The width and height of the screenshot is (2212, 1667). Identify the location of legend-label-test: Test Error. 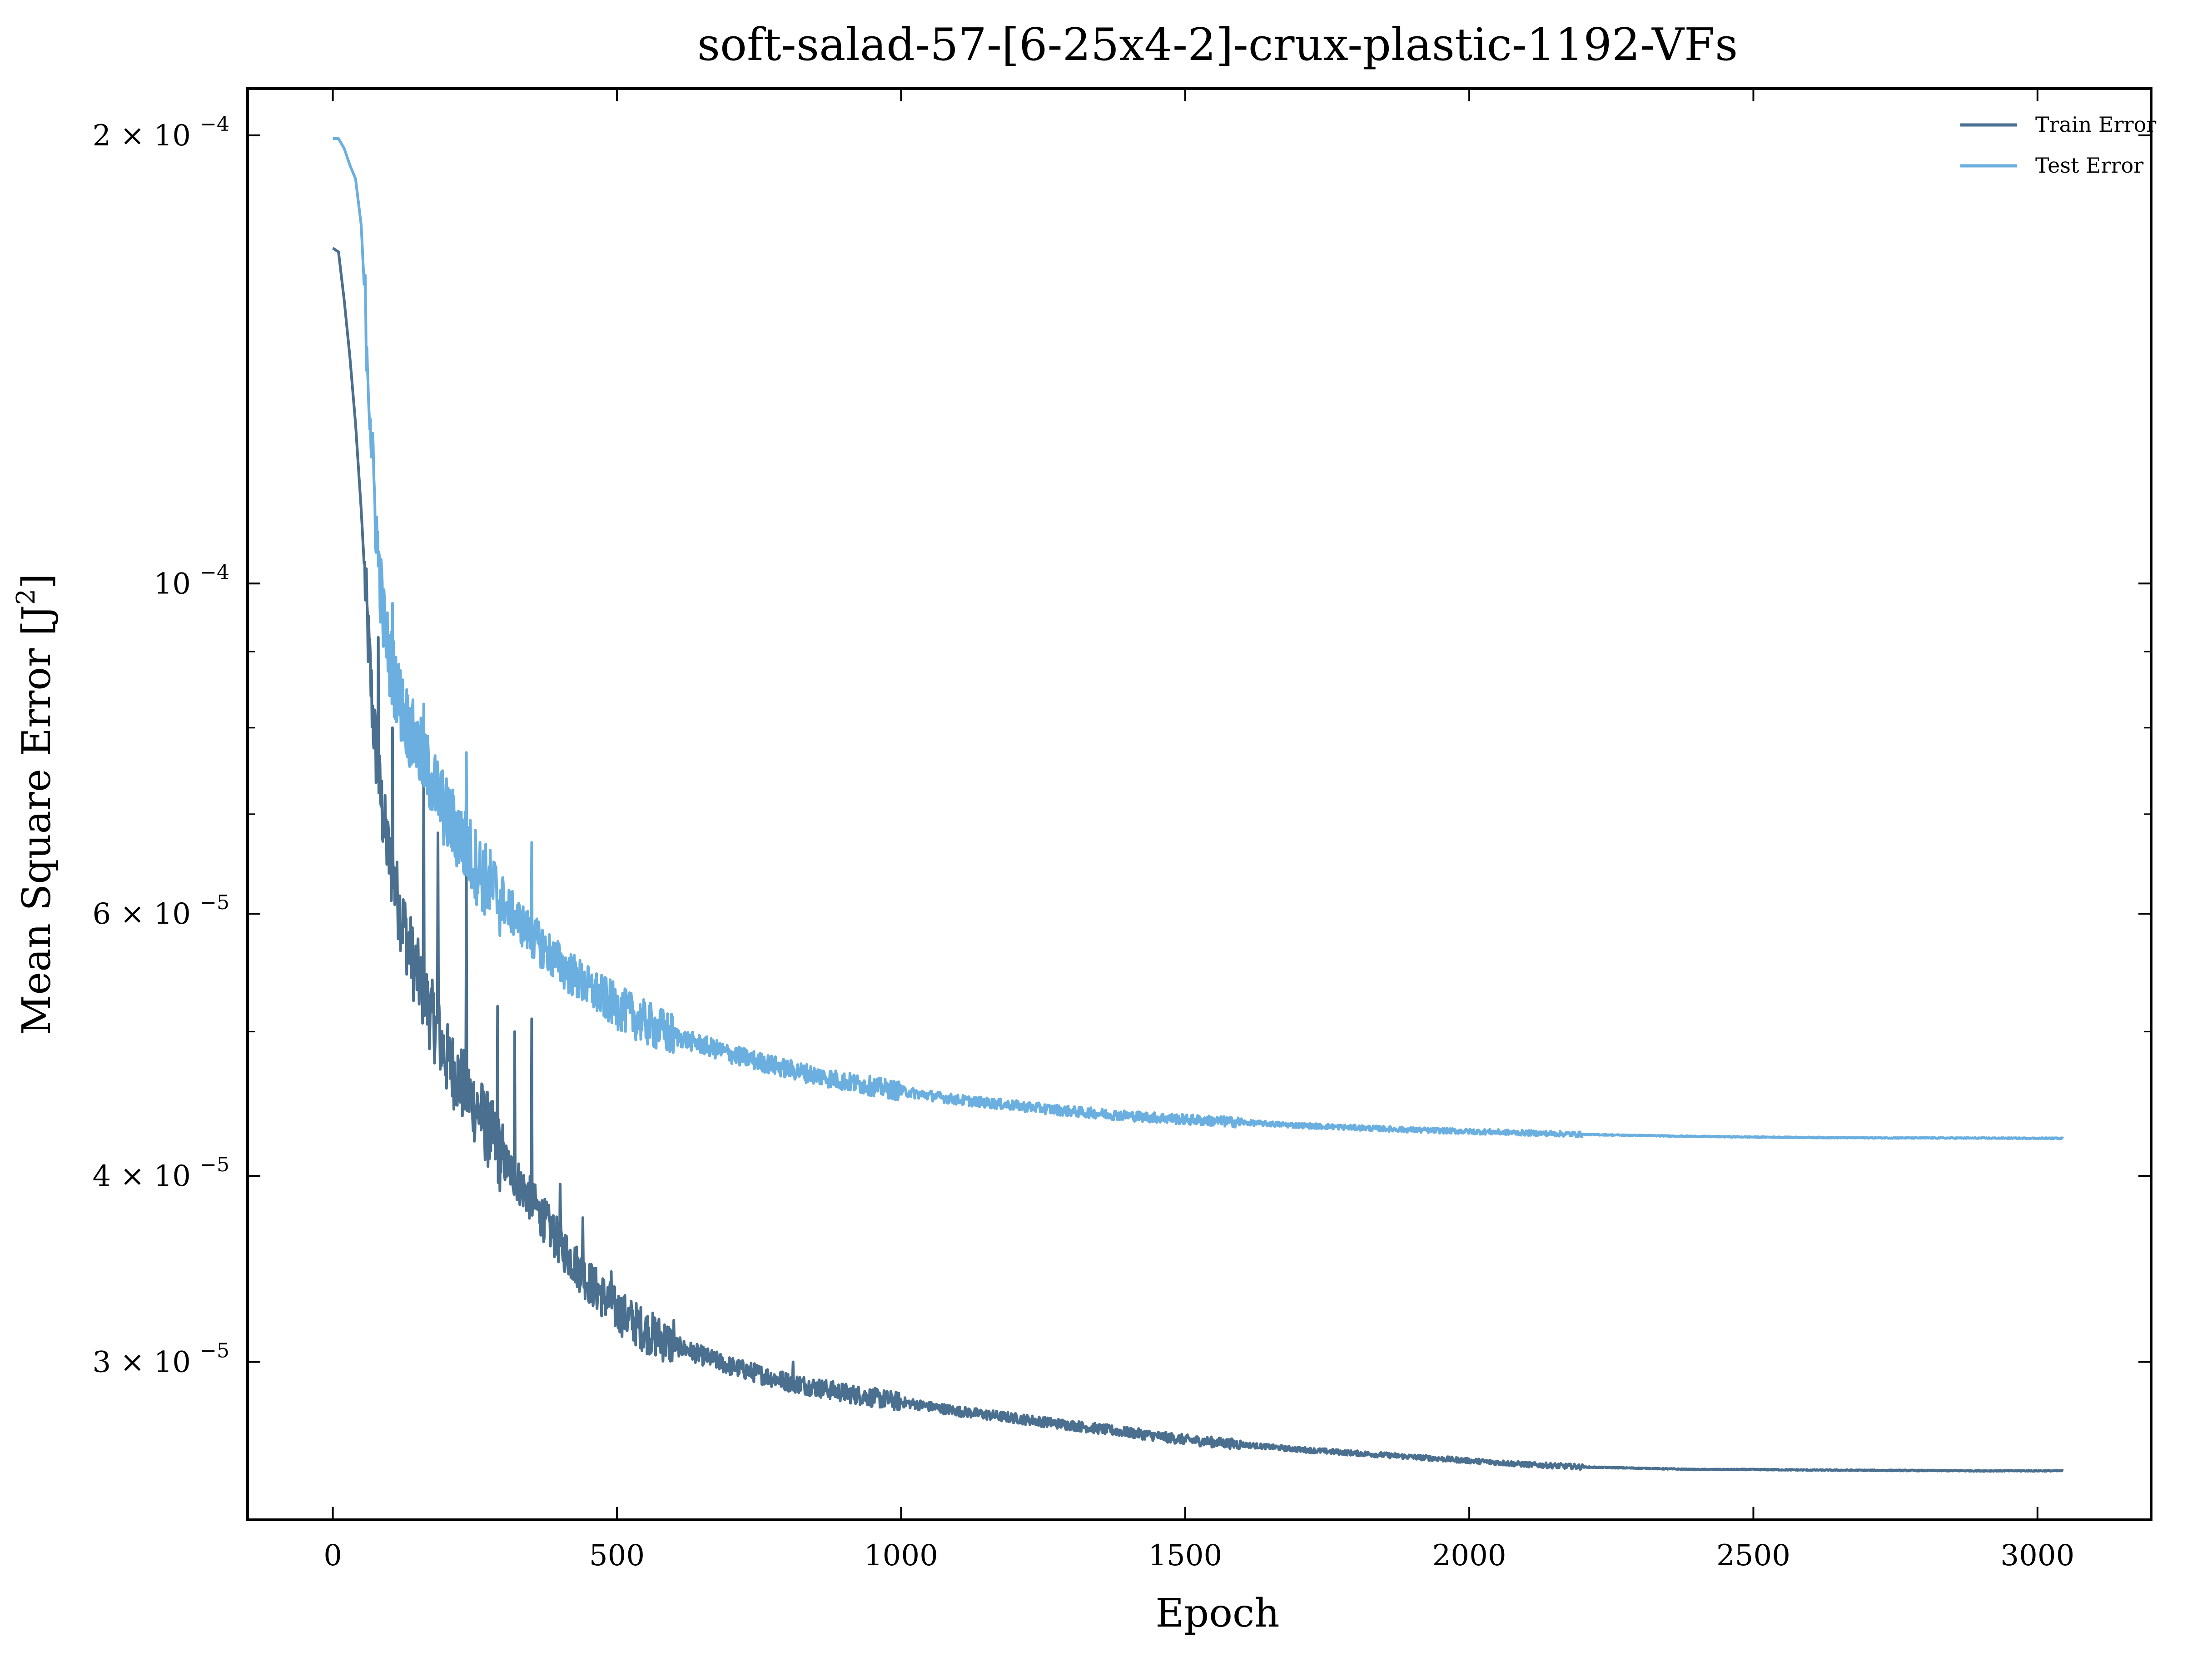
(2089, 165).